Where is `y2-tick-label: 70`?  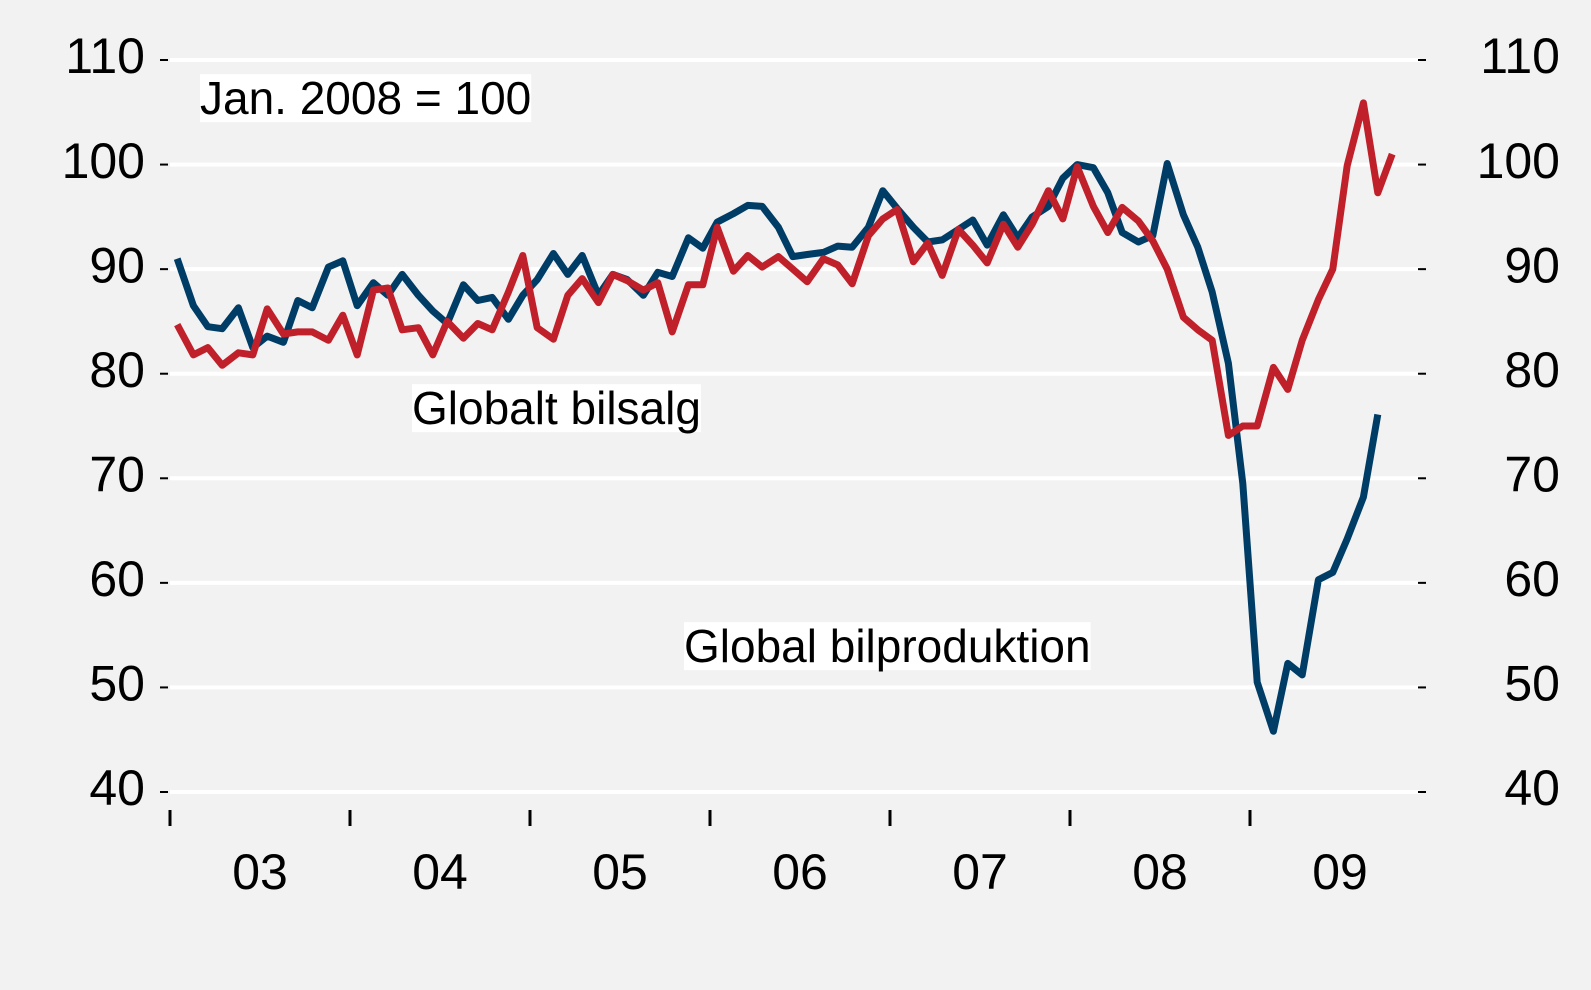
y2-tick-label: 70 is located at coordinates (1532, 474).